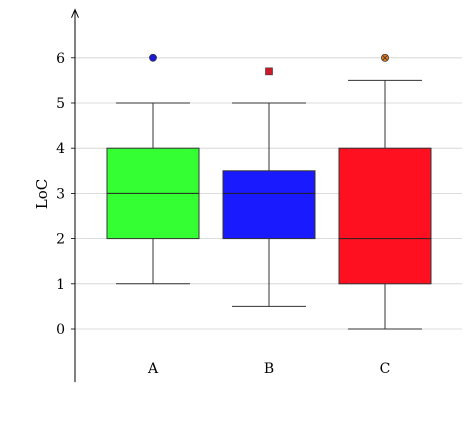 The width and height of the screenshot is (474, 440). What do you see at coordinates (60, 149) in the screenshot?
I see `y-tick-label-4: 4` at bounding box center [60, 149].